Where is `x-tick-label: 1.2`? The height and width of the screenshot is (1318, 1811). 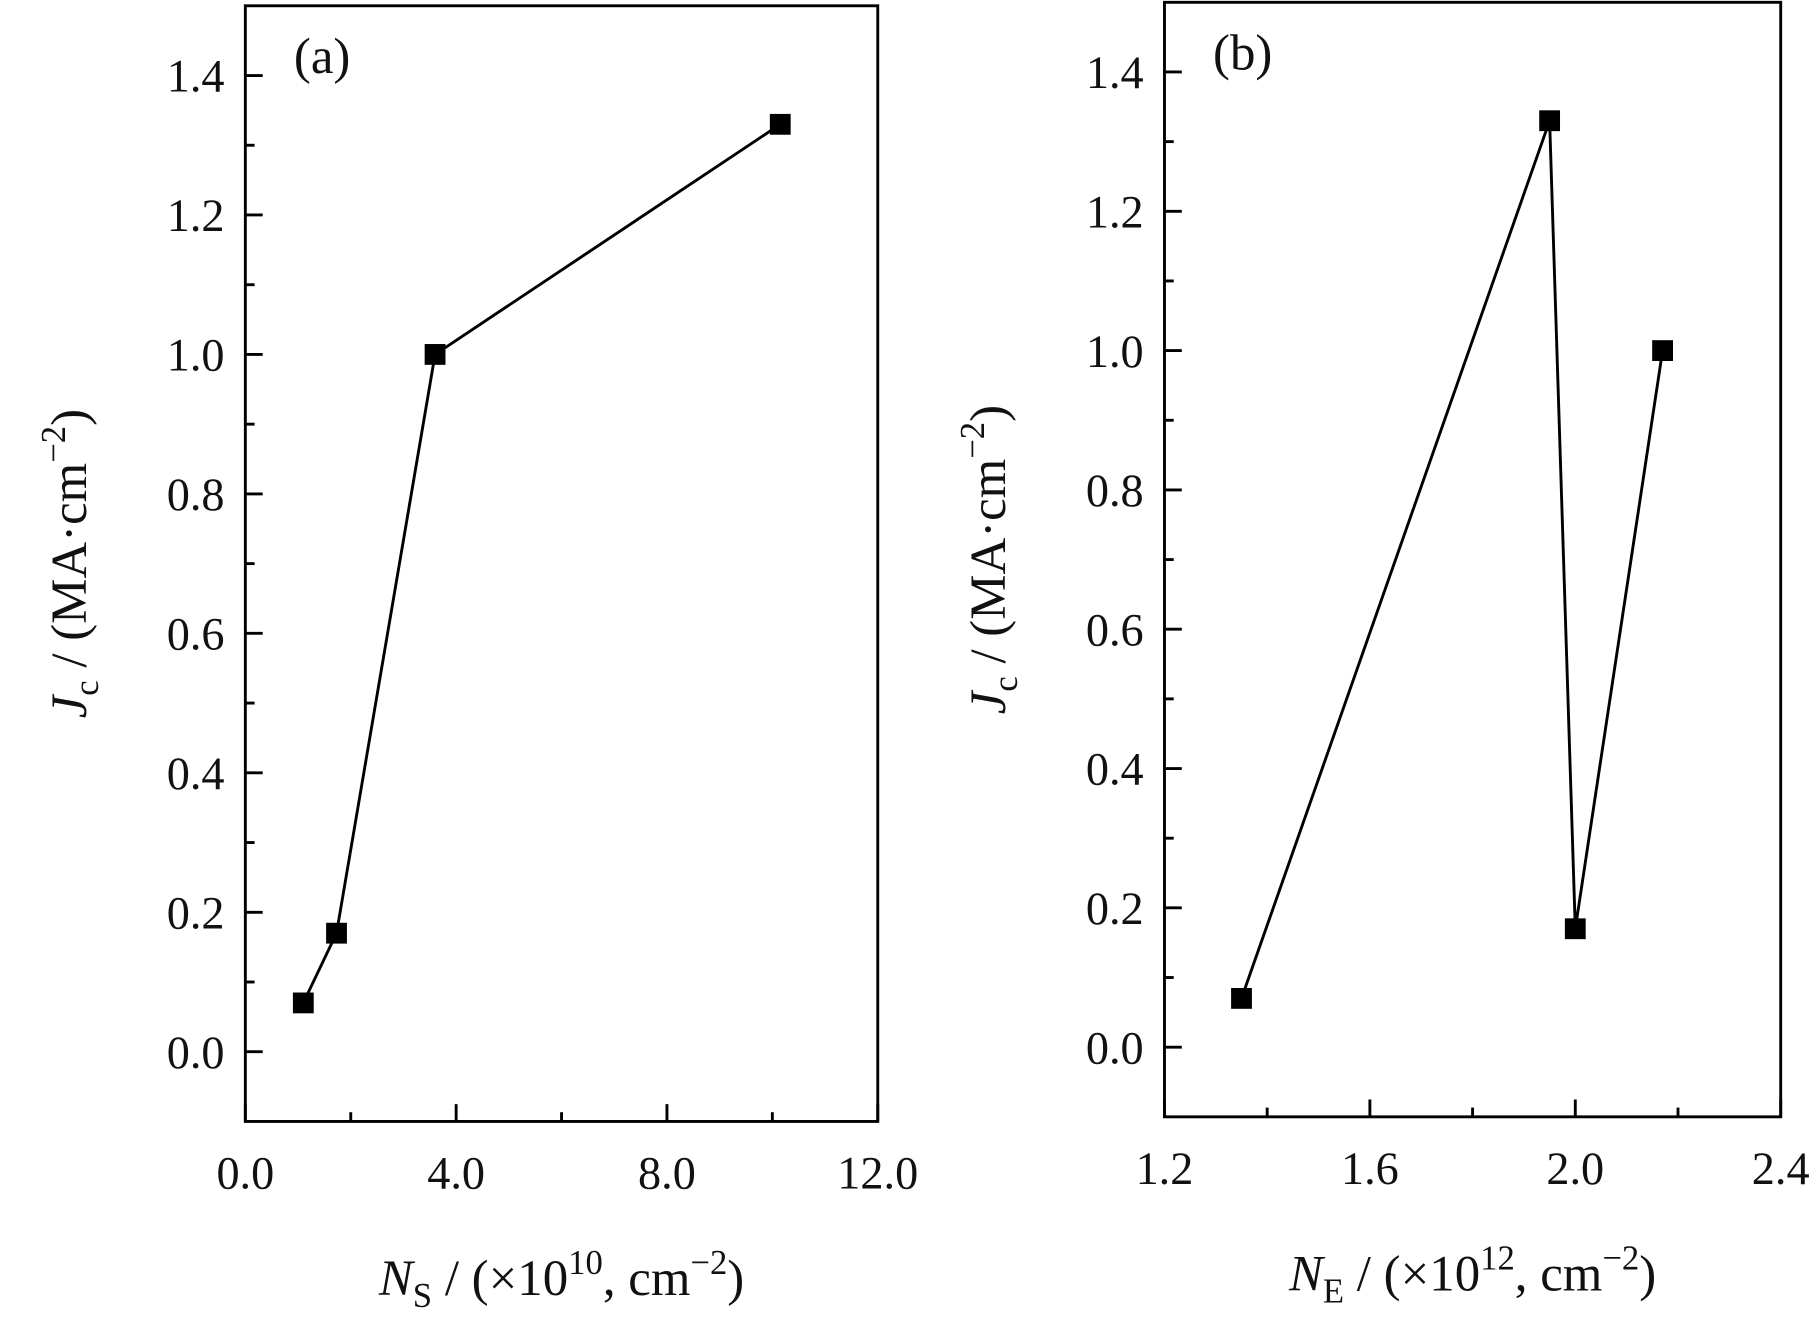
x-tick-label: 1.2 is located at coordinates (1165, 1169).